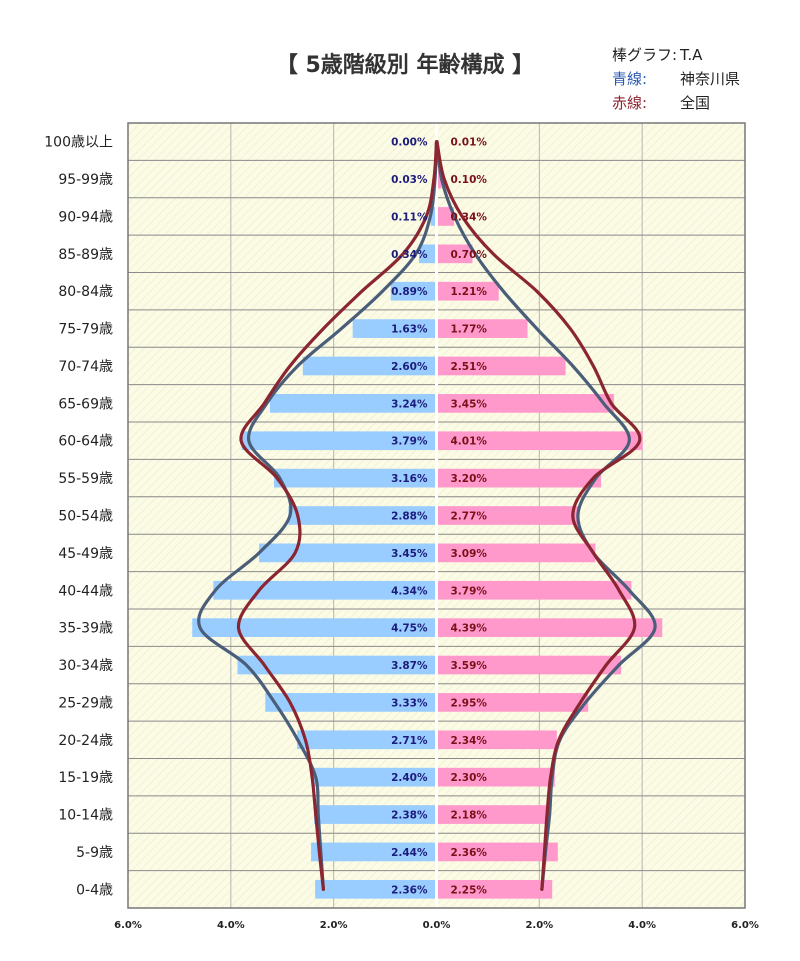  I want to click on x-axis: 6.0% 4.0% 2.0% 0.0% 2.0% 4.0% 6.0%, so click(436, 925).